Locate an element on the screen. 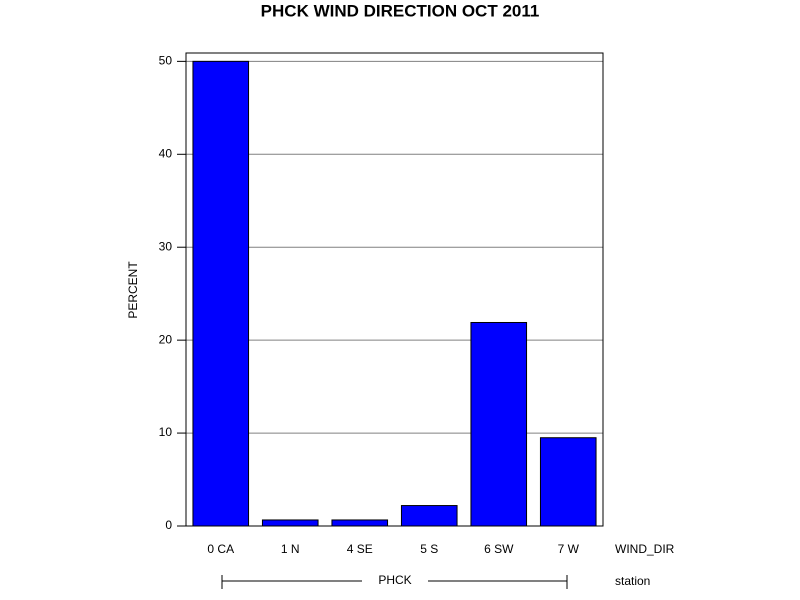 Image resolution: width=800 pixels, height=600 pixels. y-tick-label: 0 is located at coordinates (168, 525).